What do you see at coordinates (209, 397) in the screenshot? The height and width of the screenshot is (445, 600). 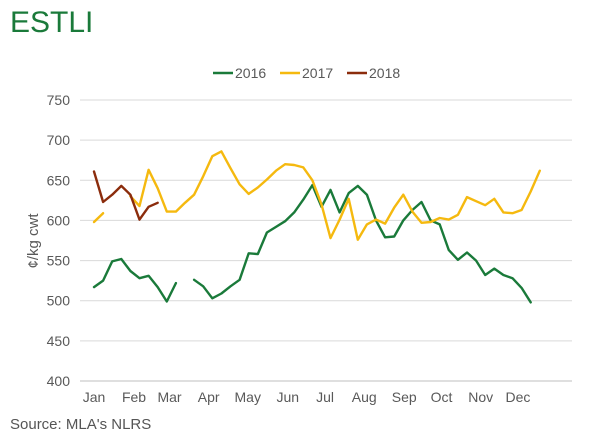 I see `x-tick-label: Apr` at bounding box center [209, 397].